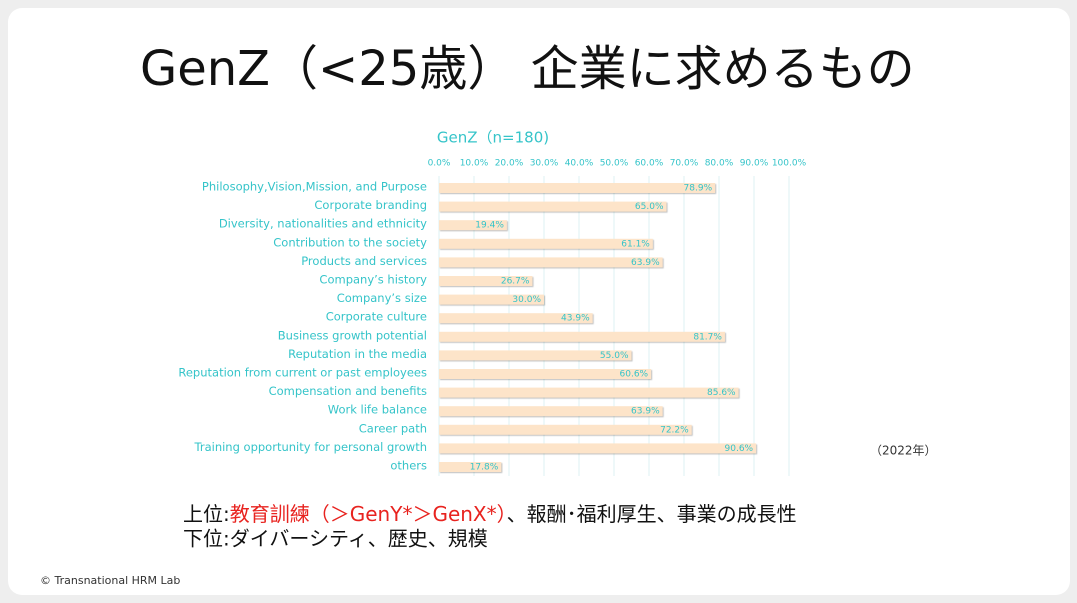 The width and height of the screenshot is (1077, 603). Describe the element at coordinates (754, 164) in the screenshot. I see `x-tick-label: 90.0%` at that location.